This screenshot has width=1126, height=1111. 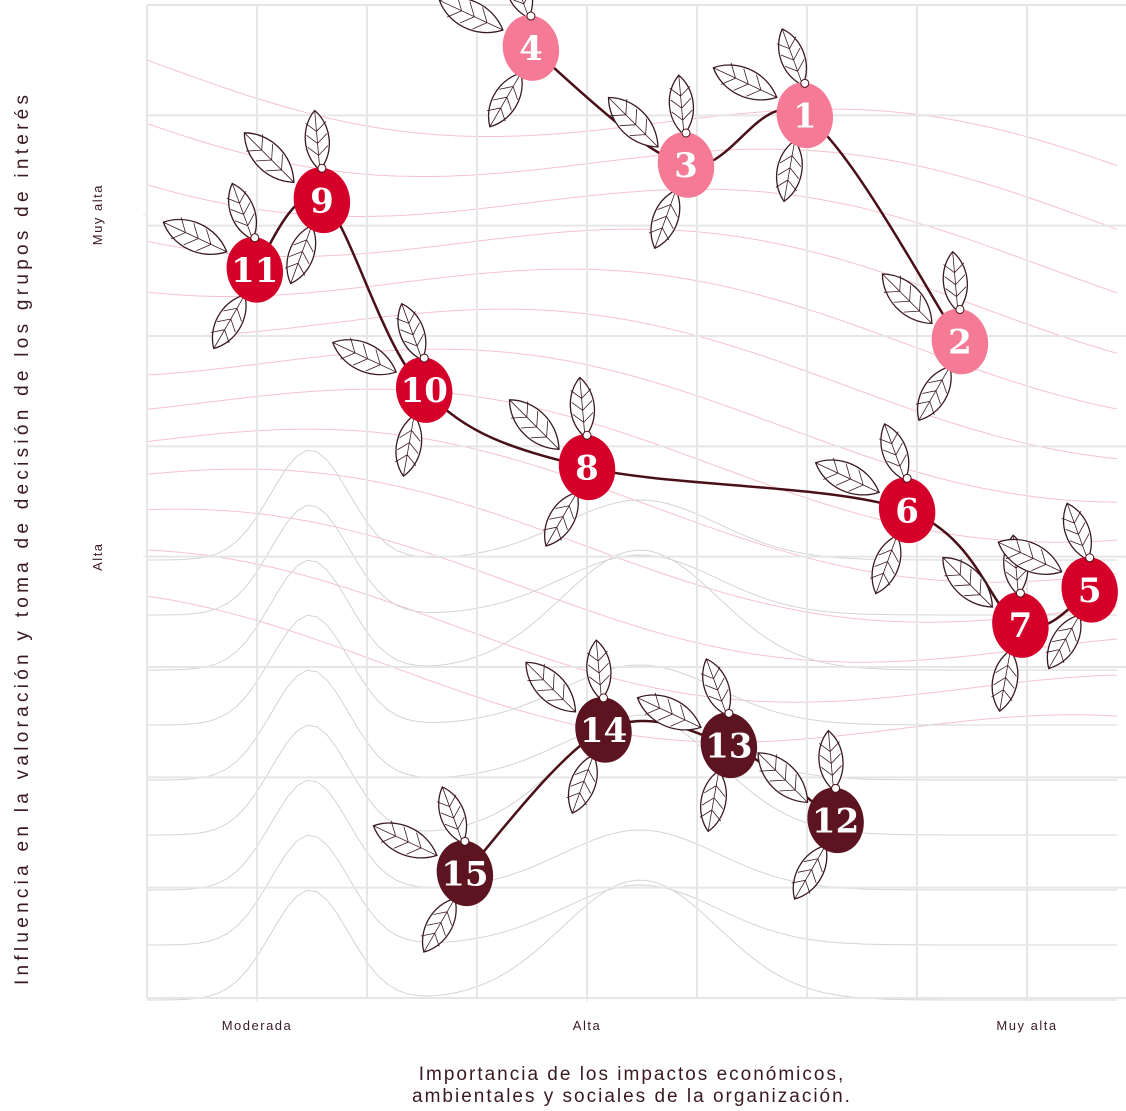 I want to click on bean-label: 12, so click(x=835, y=821).